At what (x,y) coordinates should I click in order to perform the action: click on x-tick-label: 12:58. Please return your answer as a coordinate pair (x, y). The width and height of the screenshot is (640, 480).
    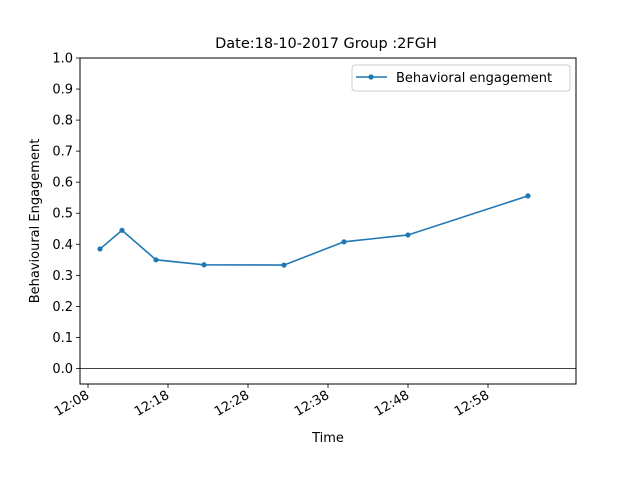
    Looking at the image, I should click on (472, 404).